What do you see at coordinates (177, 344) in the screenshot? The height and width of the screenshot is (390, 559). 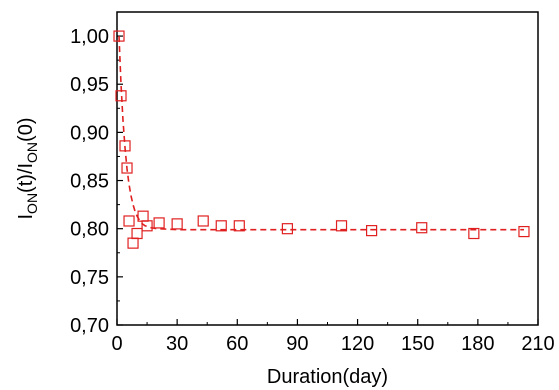 I see `x-tick-label: 30` at bounding box center [177, 344].